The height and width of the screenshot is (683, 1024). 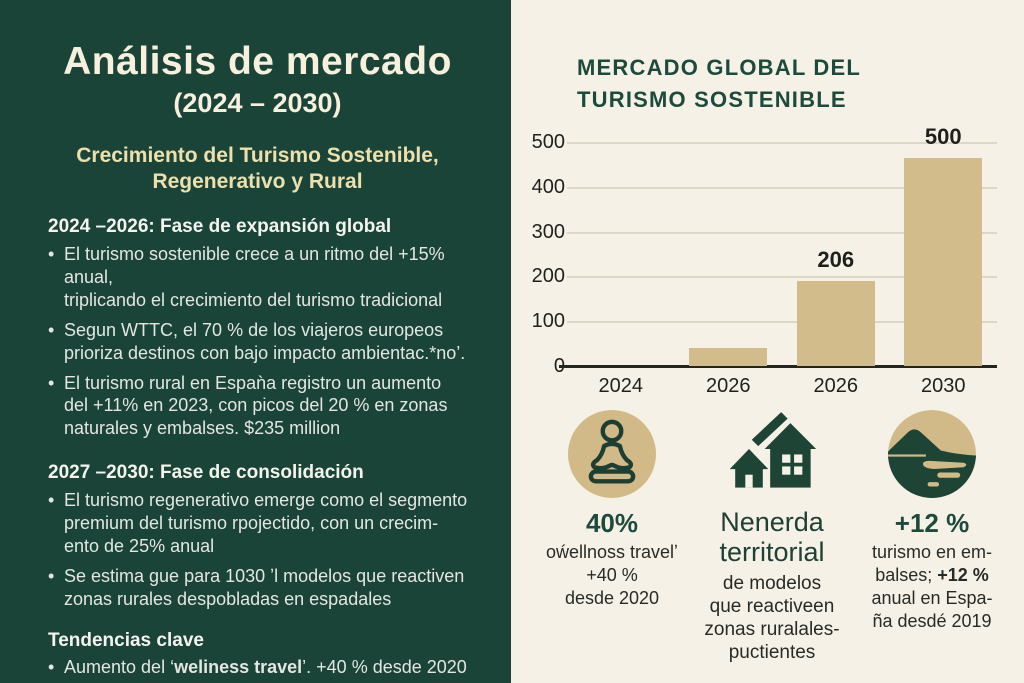 I want to click on reservoir-stat-inline: +12 %, so click(x=963, y=574).